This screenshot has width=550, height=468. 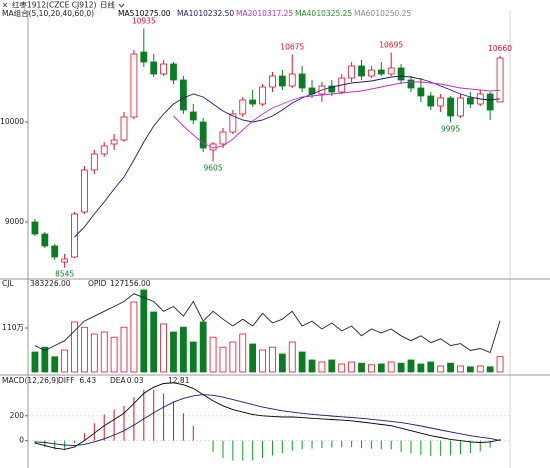 What do you see at coordinates (187, 13) in the screenshot?
I see `ma-legend-name: MA10` at bounding box center [187, 13].